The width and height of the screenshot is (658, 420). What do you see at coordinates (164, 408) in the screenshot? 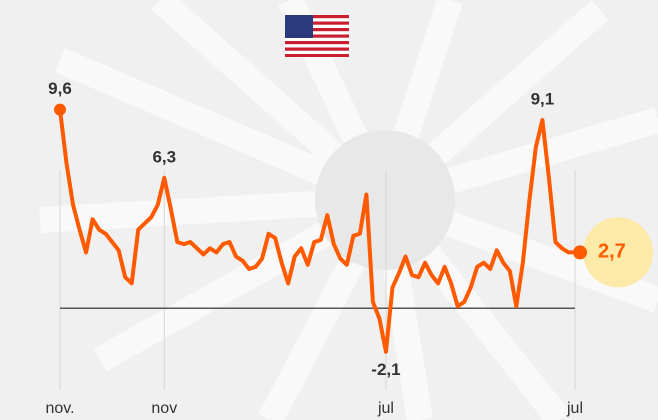
I see `x-tick-label: nov` at bounding box center [164, 408].